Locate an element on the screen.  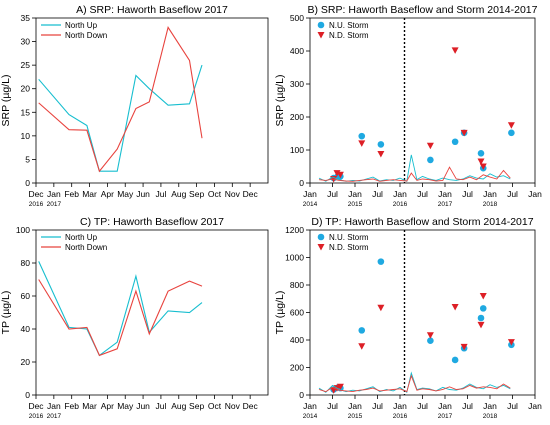
series-line-north-down is located at coordinates (120, 318).